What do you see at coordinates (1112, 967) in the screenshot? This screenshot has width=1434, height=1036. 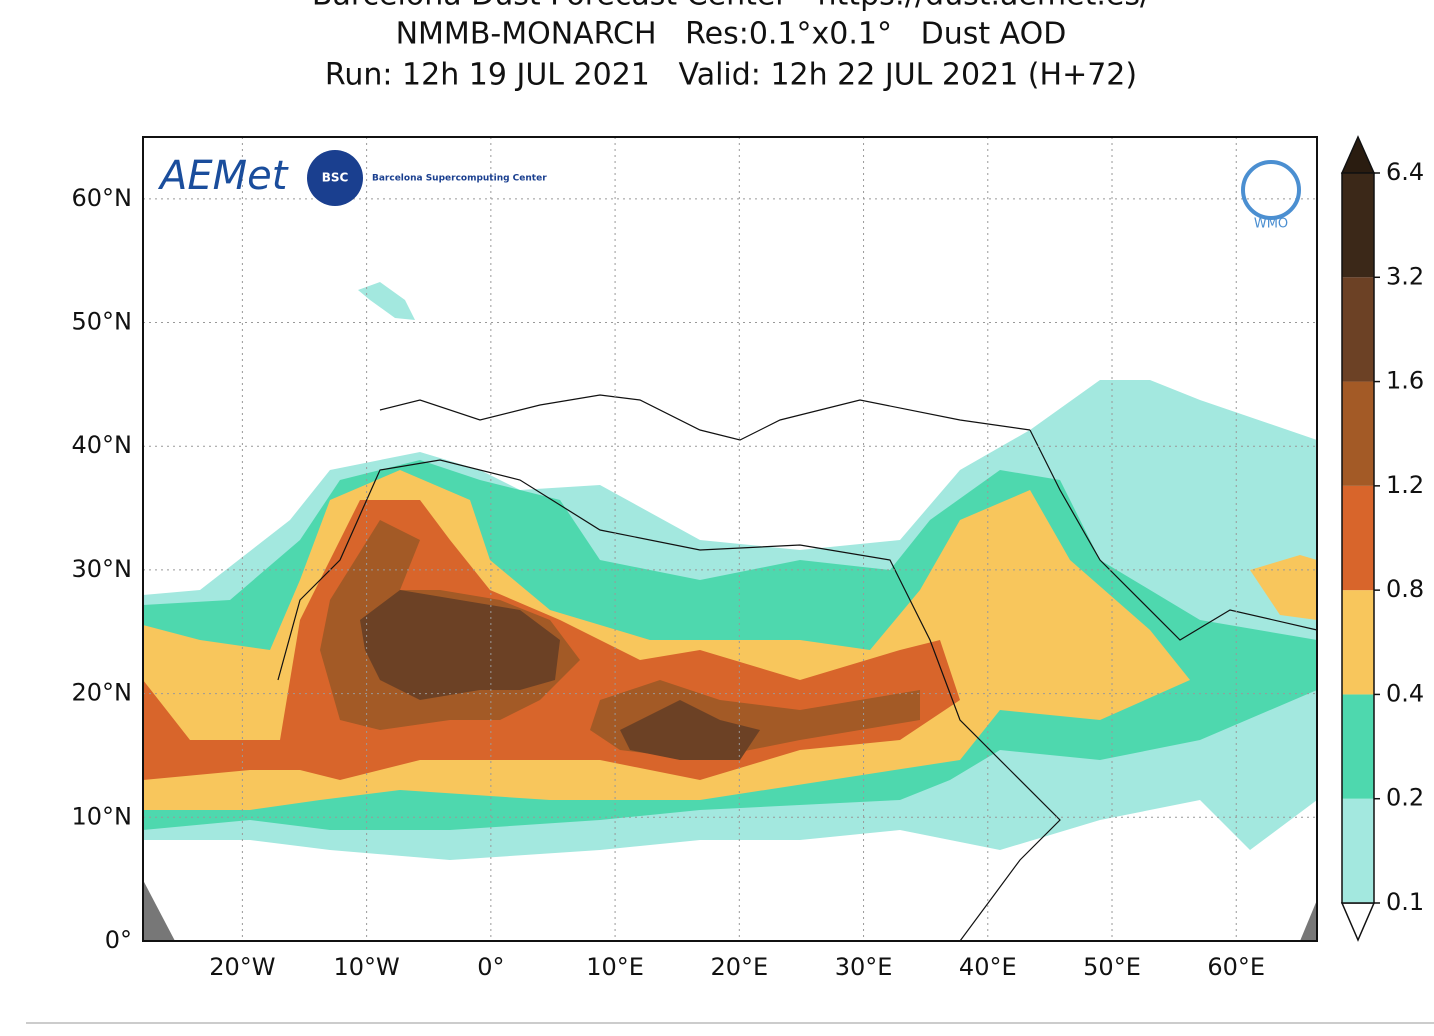 I see `x-tick-label: 50°E` at bounding box center [1112, 967].